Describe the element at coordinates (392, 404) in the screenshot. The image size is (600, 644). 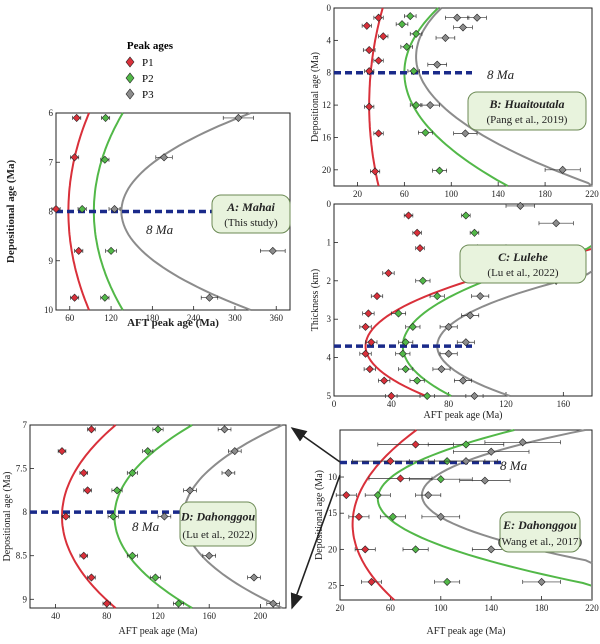
I see `x-tick-label-c: 40` at that location.